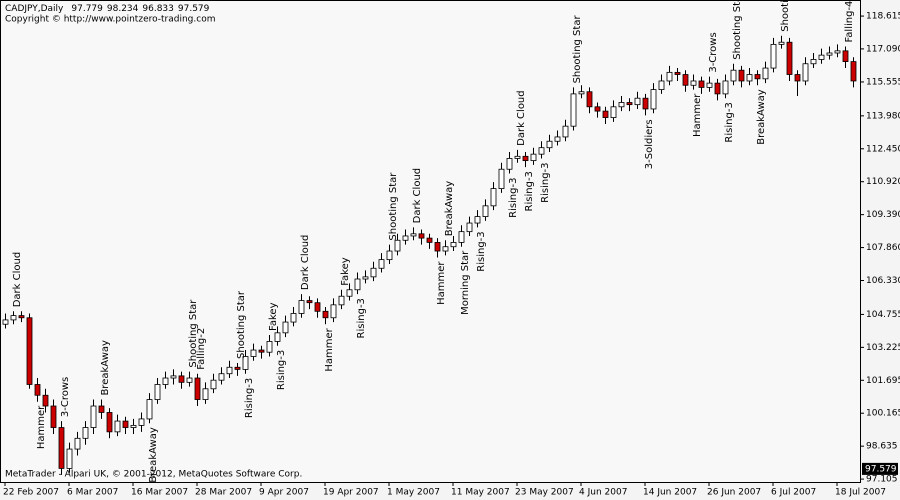 The width and height of the screenshot is (900, 500). I want to click on last-price-box, so click(880, 468).